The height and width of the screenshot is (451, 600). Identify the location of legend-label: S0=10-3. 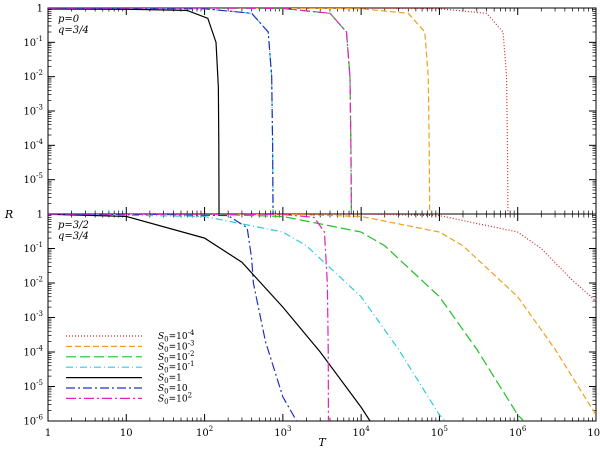
(176, 346).